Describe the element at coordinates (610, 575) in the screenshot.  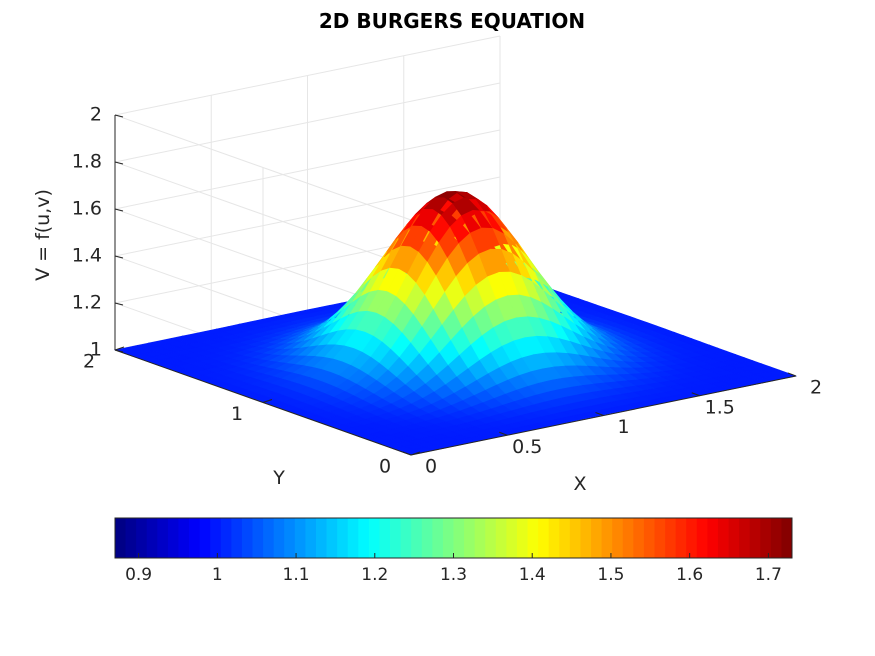
I see `colorbar-tick-label: 1.5` at that location.